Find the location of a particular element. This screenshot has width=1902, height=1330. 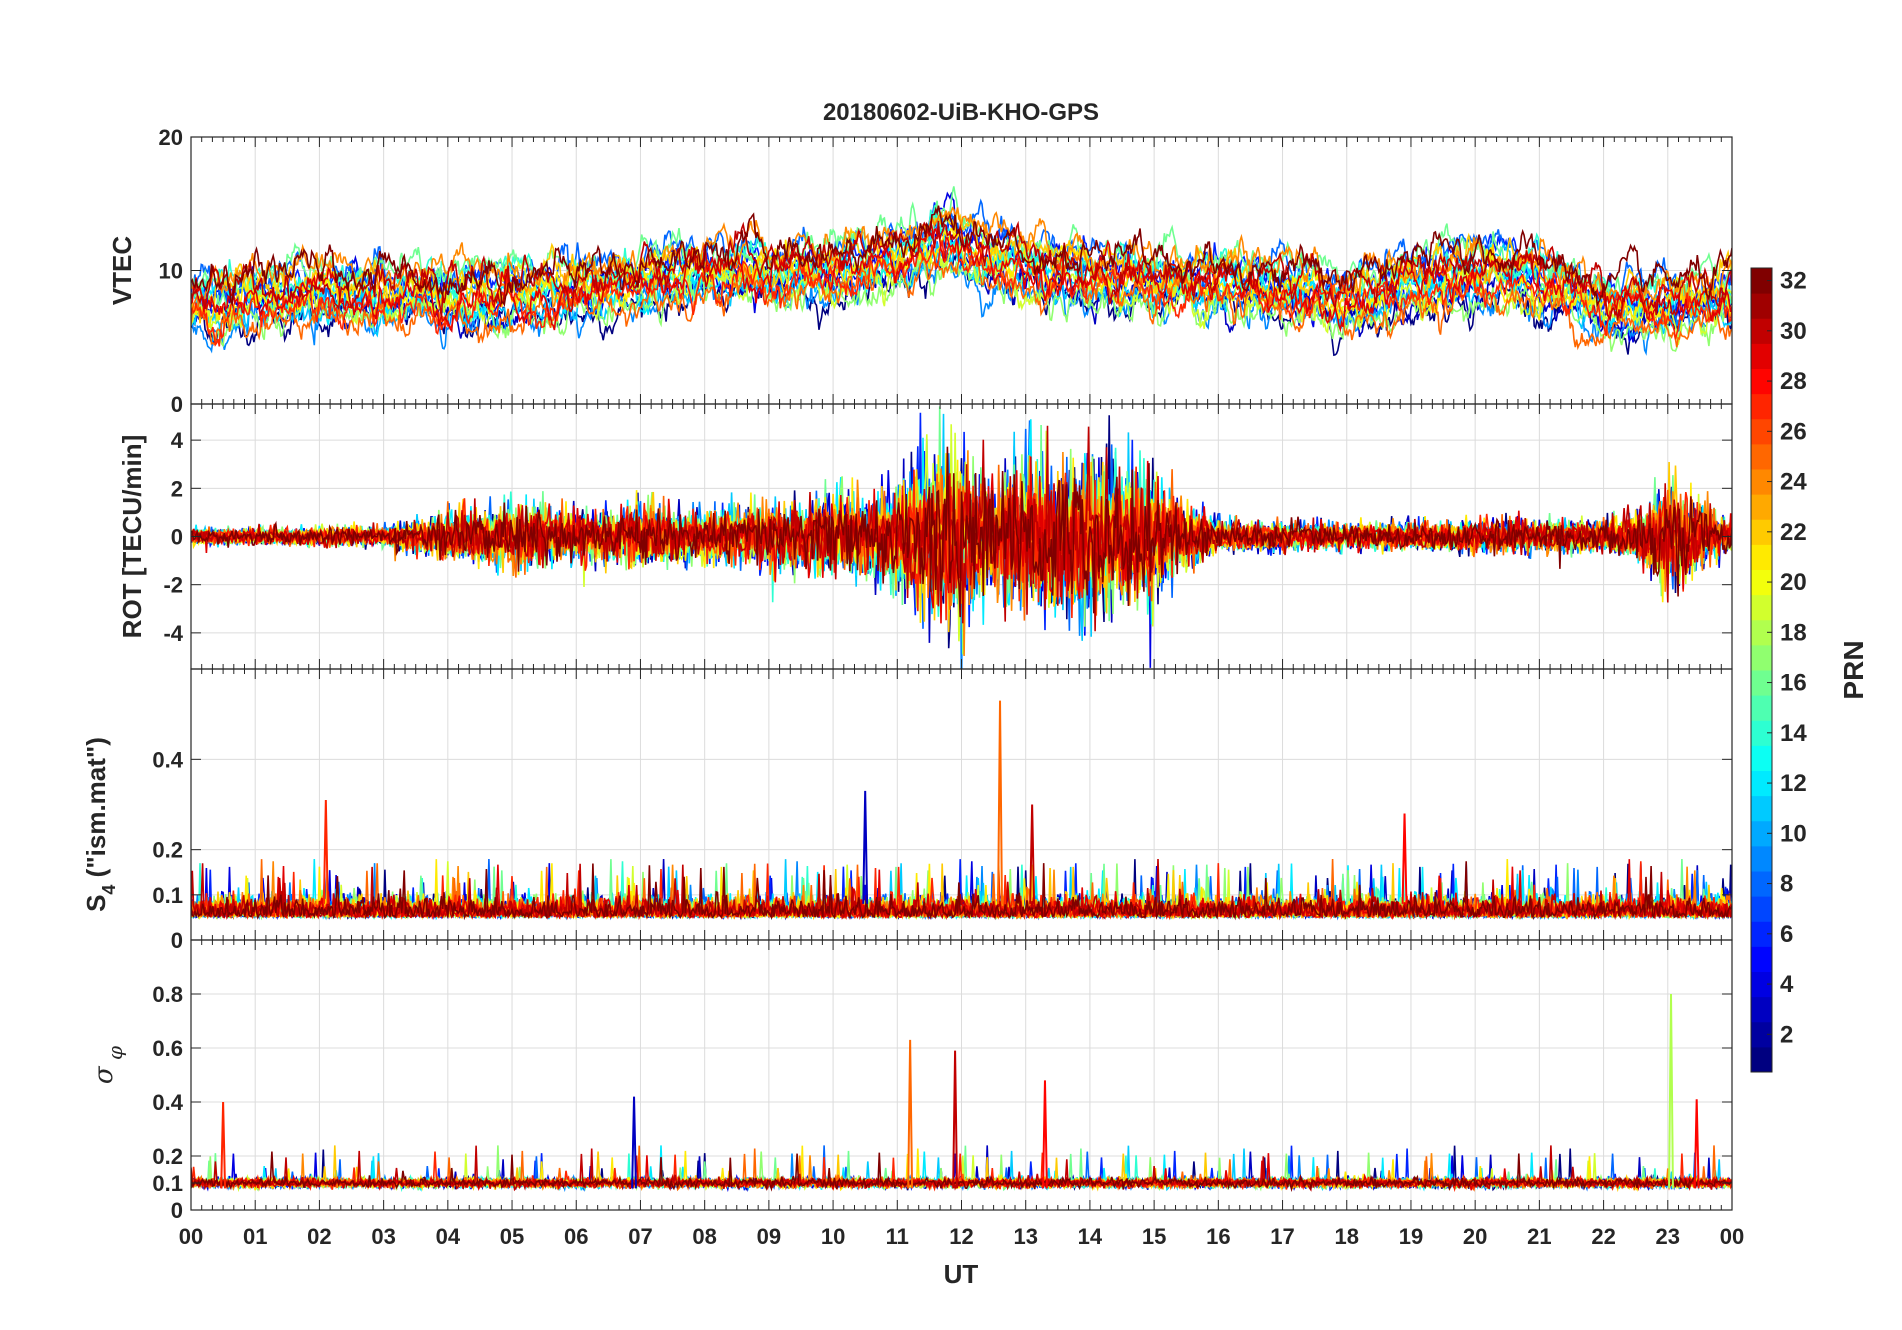

y-axis-label: σ φ is located at coordinates (108, 1065).